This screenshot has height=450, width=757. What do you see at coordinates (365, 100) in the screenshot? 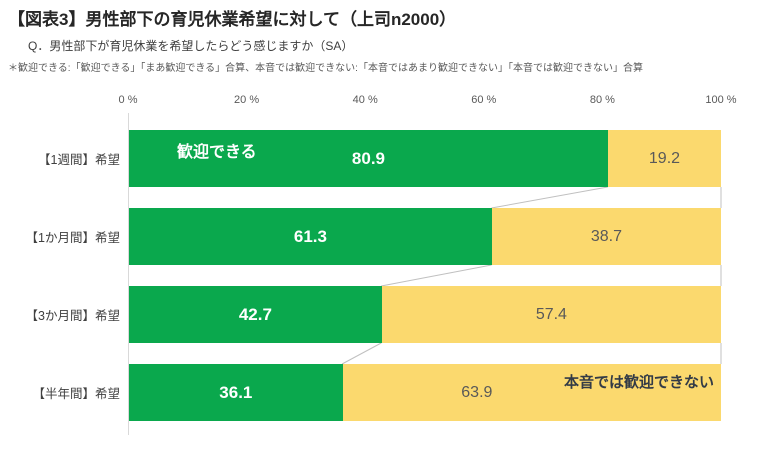
I see `x-tick-label: 40 %` at bounding box center [365, 100].